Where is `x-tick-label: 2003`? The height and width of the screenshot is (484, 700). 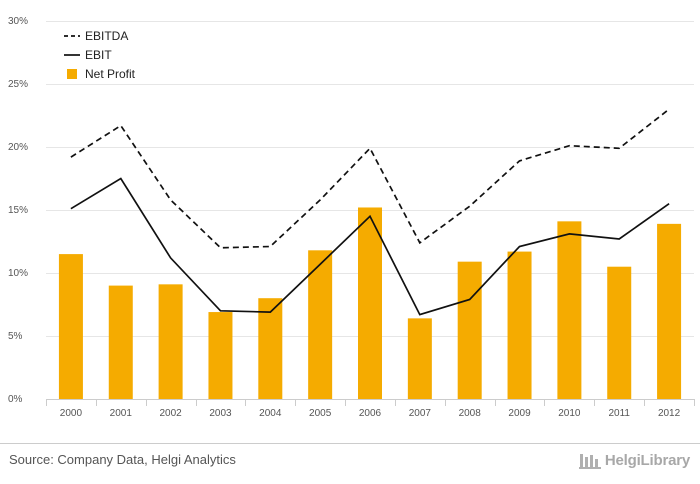 x-tick-label: 2003 is located at coordinates (220, 413).